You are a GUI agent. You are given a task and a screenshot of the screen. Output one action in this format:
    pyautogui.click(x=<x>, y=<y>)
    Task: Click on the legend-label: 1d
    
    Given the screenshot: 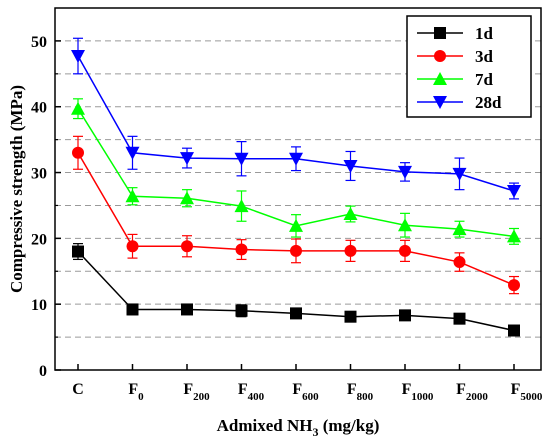 What is the action you would take?
    pyautogui.click(x=484, y=33)
    